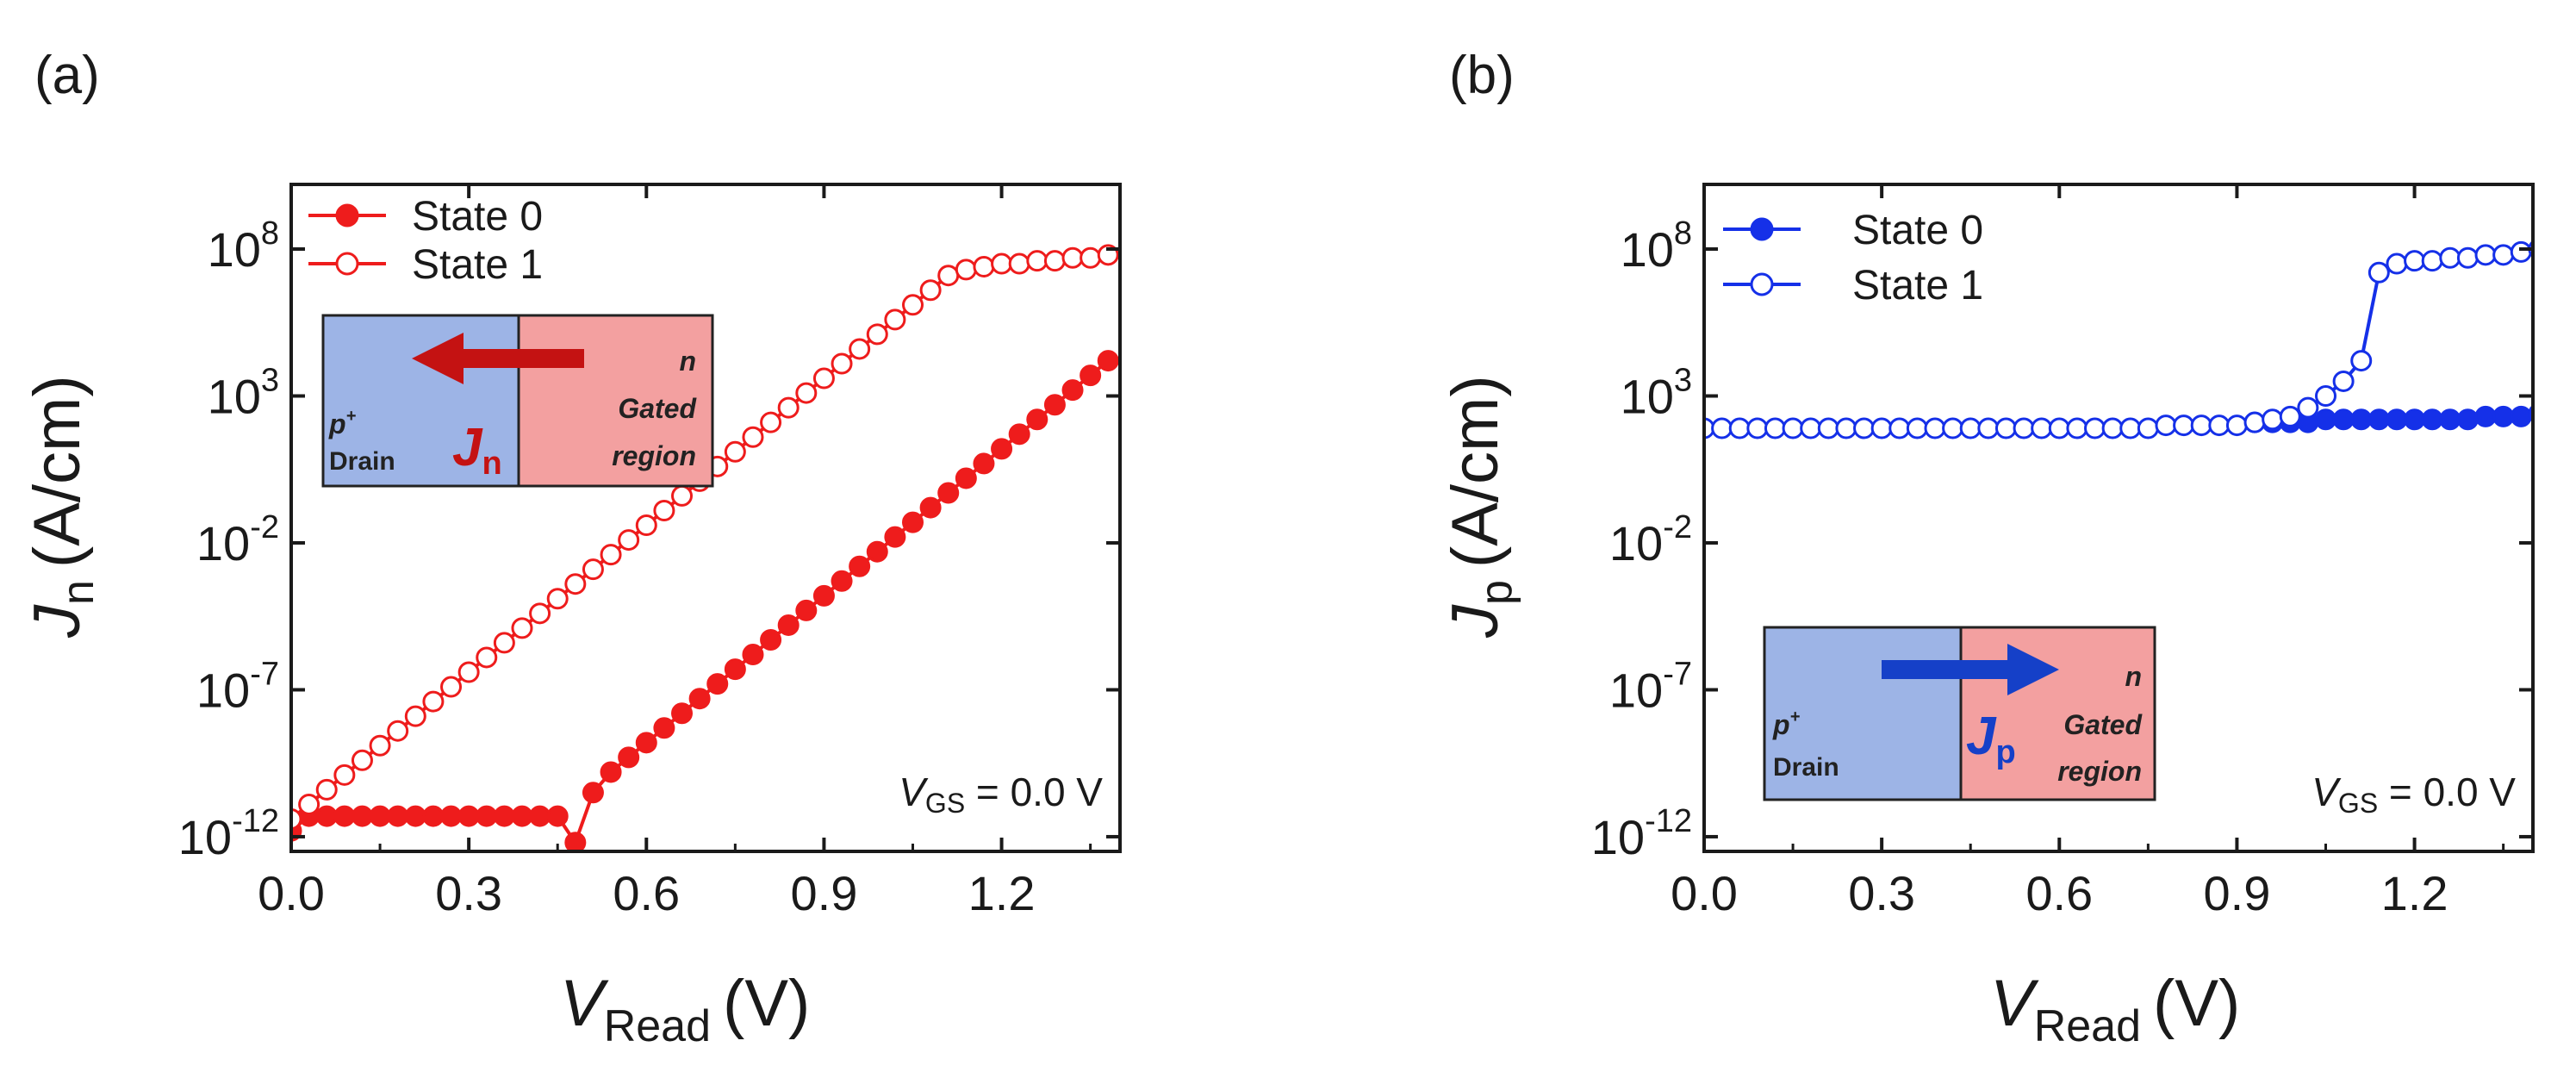 The width and height of the screenshot is (2576, 1072). What do you see at coordinates (362, 461) in the screenshot?
I see `inset-a-drain-label: Drain` at bounding box center [362, 461].